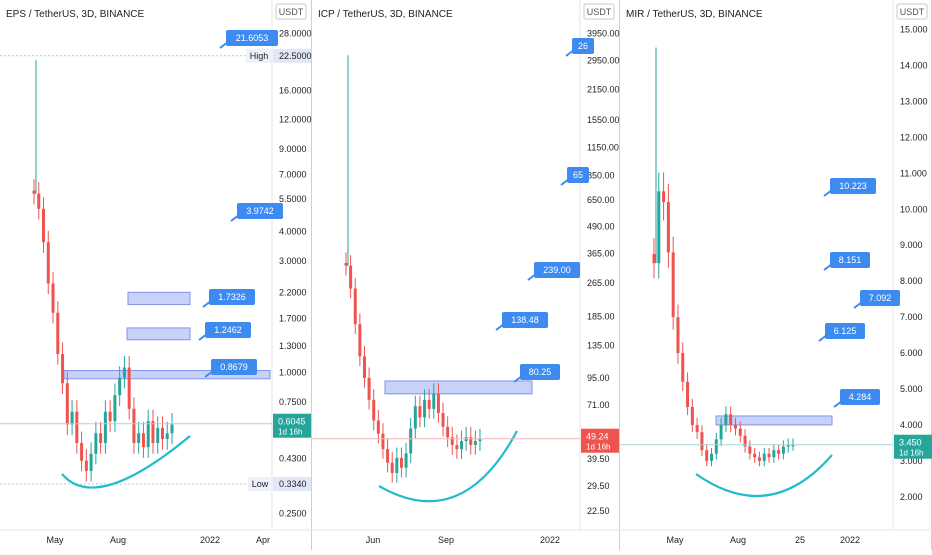  I want to click on target-label: 138.48, so click(525, 320).